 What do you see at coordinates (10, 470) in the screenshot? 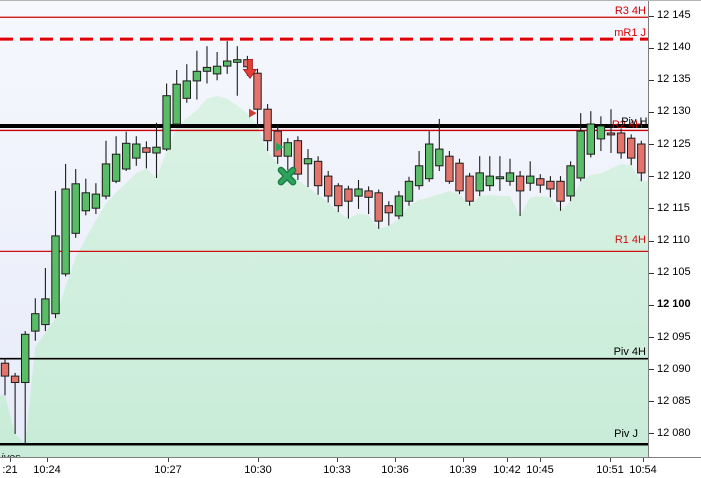
I see `time-label: :21` at bounding box center [10, 470].